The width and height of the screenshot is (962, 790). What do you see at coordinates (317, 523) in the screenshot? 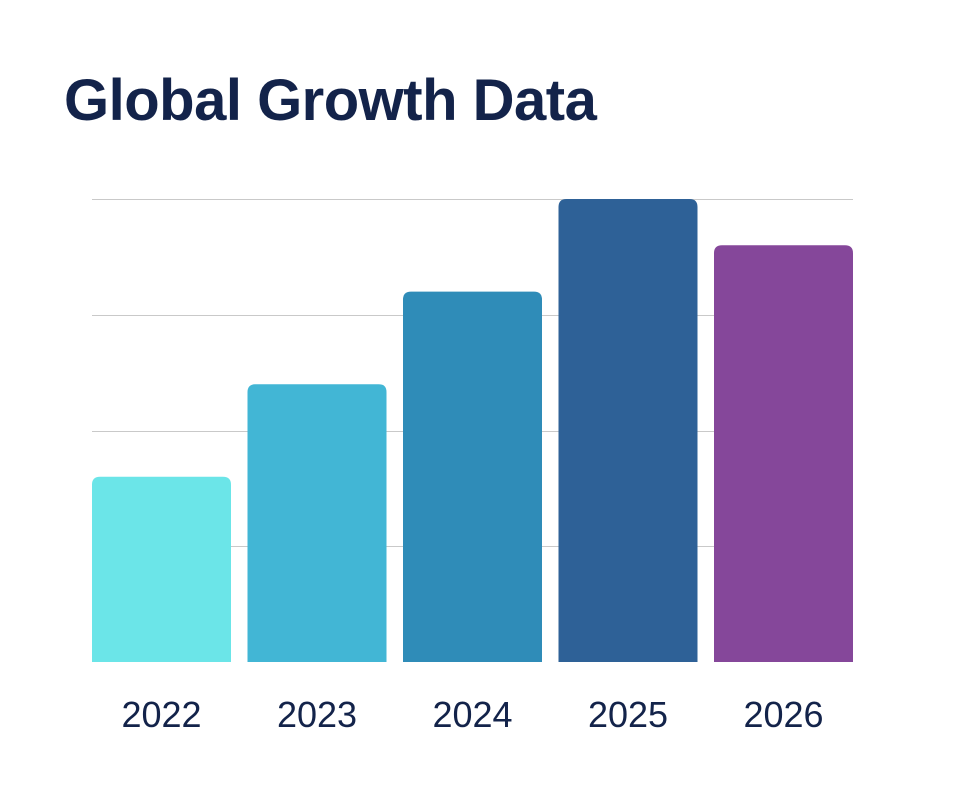
I see `bar-2023` at bounding box center [317, 523].